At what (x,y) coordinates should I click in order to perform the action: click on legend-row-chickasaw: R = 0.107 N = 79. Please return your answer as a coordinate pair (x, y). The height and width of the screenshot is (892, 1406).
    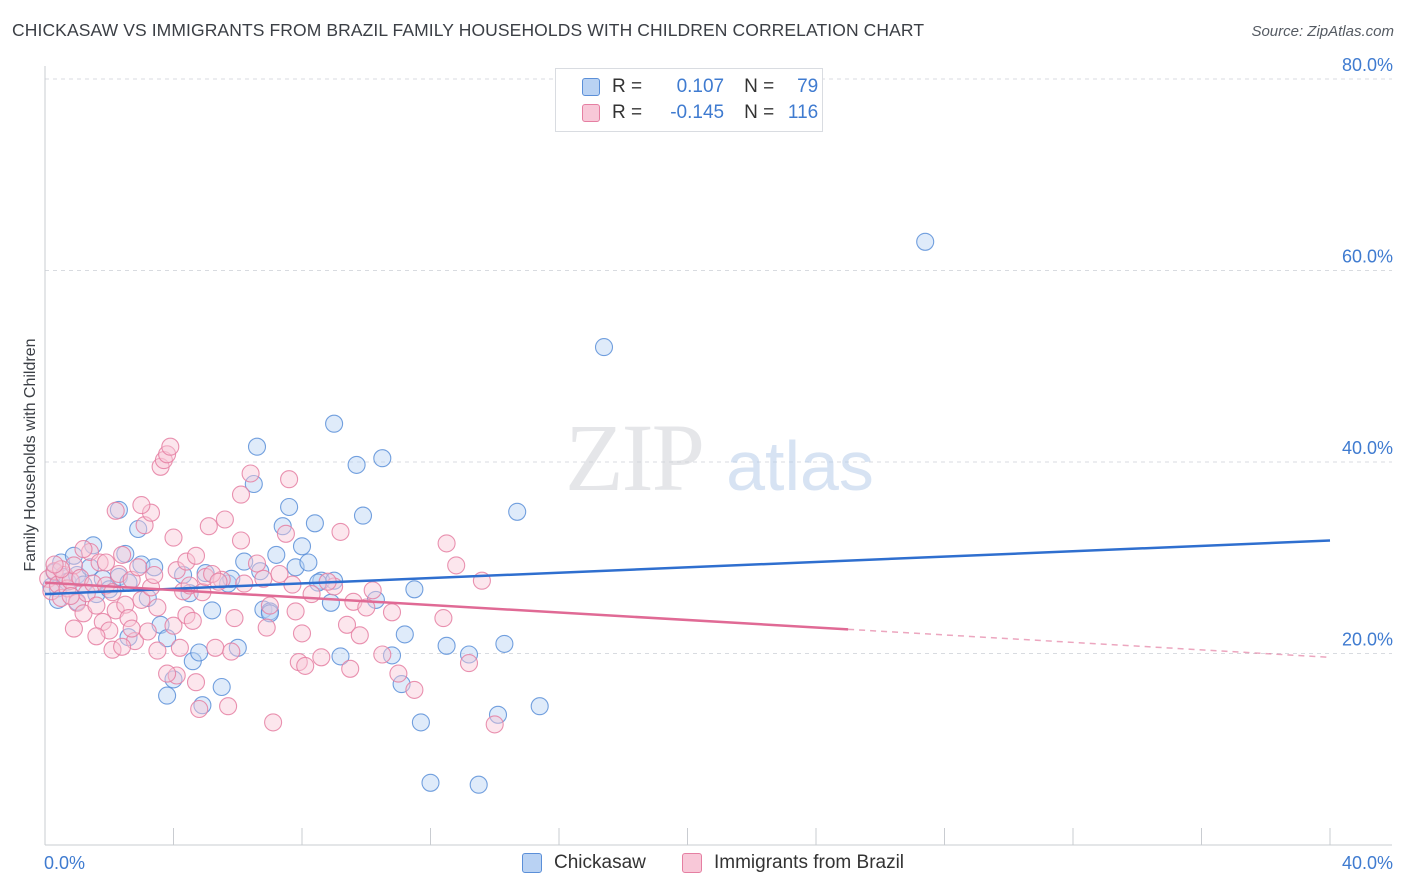
    Looking at the image, I should click on (700, 87).